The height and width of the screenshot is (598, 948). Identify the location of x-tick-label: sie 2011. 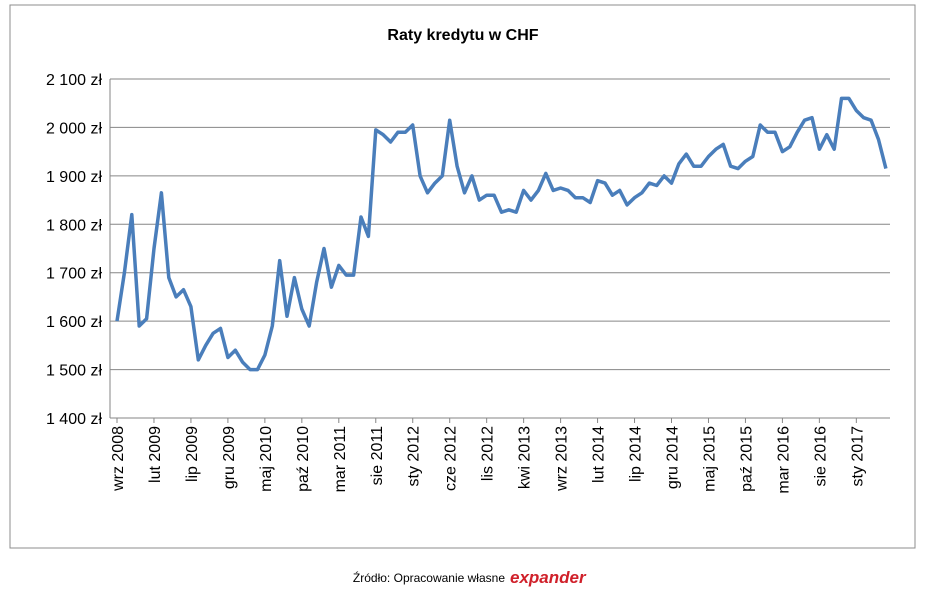
(377, 455).